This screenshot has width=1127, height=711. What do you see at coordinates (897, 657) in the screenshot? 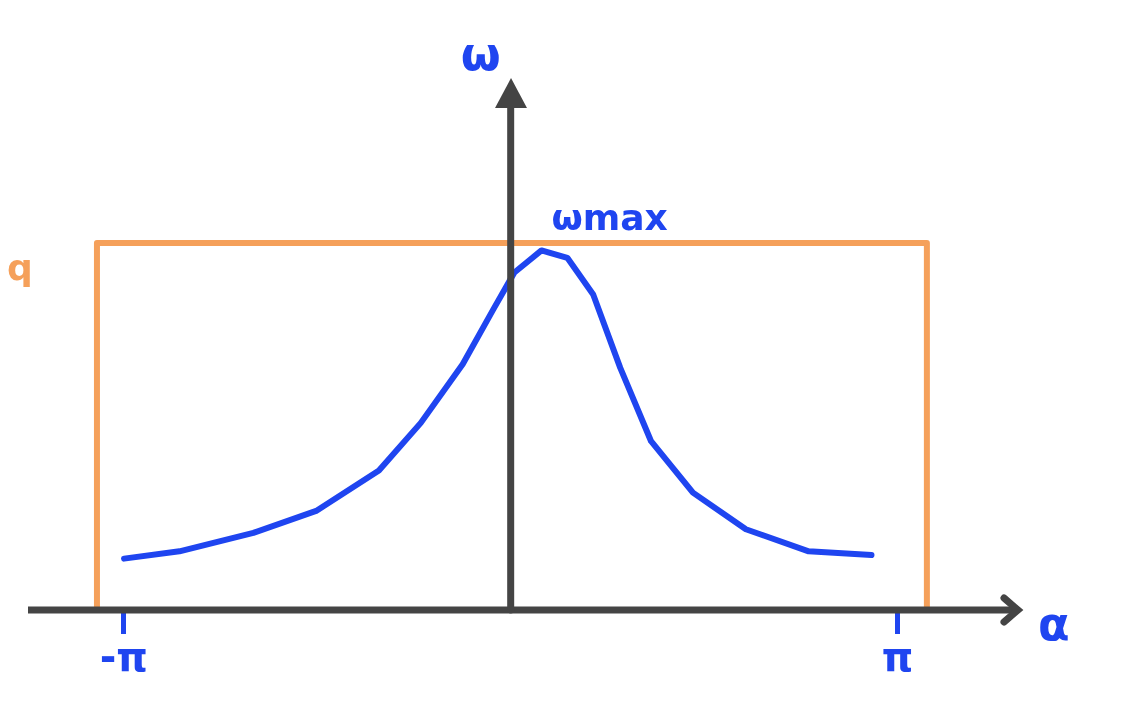
I see `x-tick-label: π` at bounding box center [897, 657].